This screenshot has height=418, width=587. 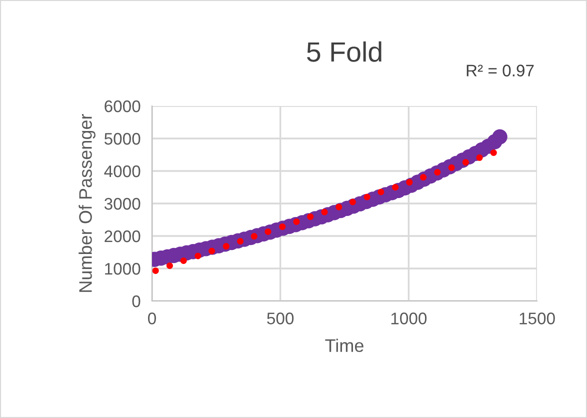 I want to click on y-tick-label: 0, so click(x=136, y=301).